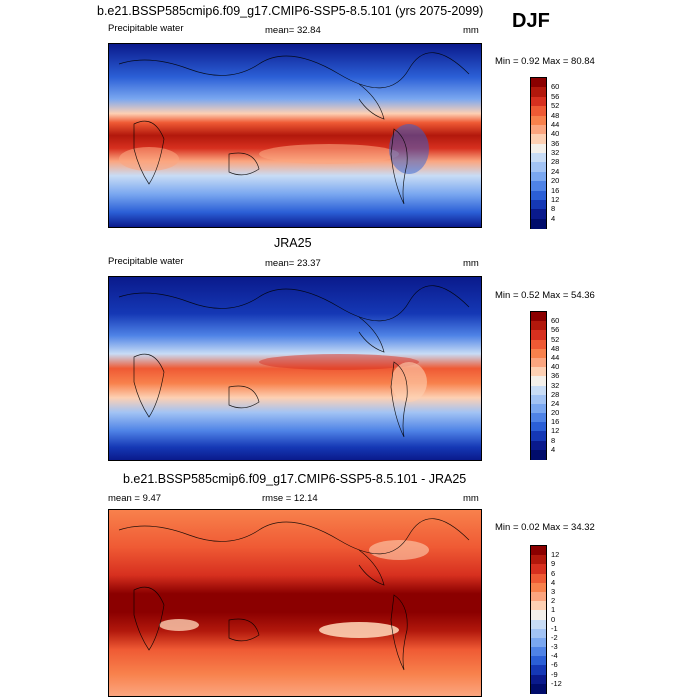 The image size is (700, 700). What do you see at coordinates (555, 367) in the screenshot?
I see `colorbar-tick-label: 40` at bounding box center [555, 367].